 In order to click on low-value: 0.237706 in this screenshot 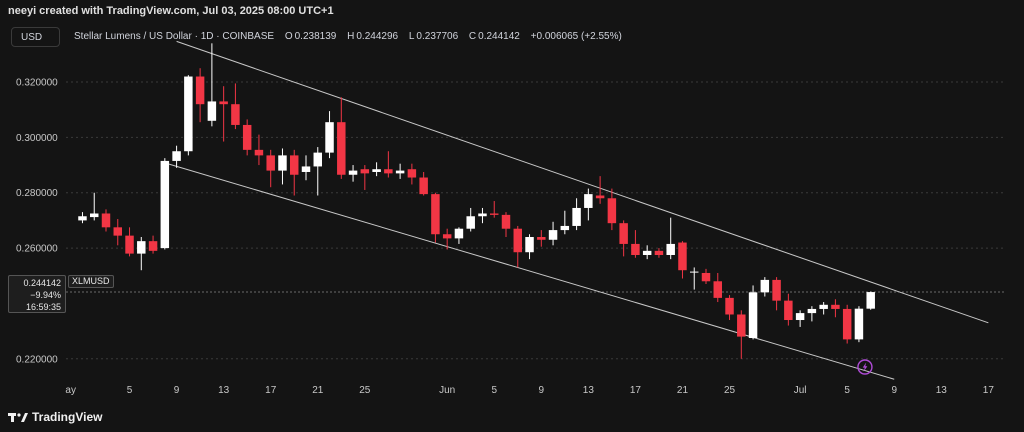, I will do `click(437, 36)`.